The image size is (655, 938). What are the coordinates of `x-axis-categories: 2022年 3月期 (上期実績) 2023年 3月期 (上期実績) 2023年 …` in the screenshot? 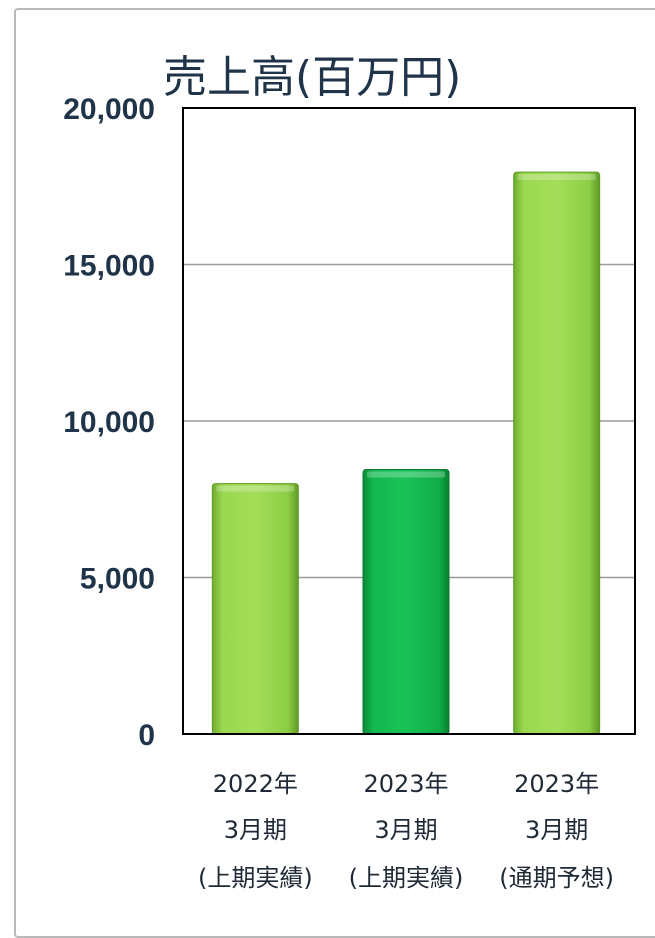 It's located at (406, 831).